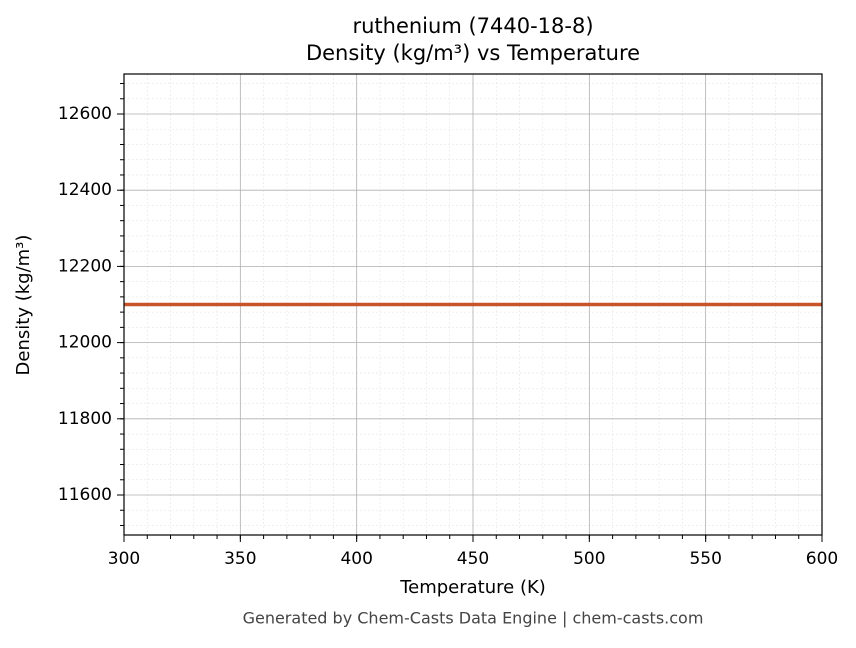 The height and width of the screenshot is (648, 856). I want to click on x-tick-label: 350, so click(240, 559).